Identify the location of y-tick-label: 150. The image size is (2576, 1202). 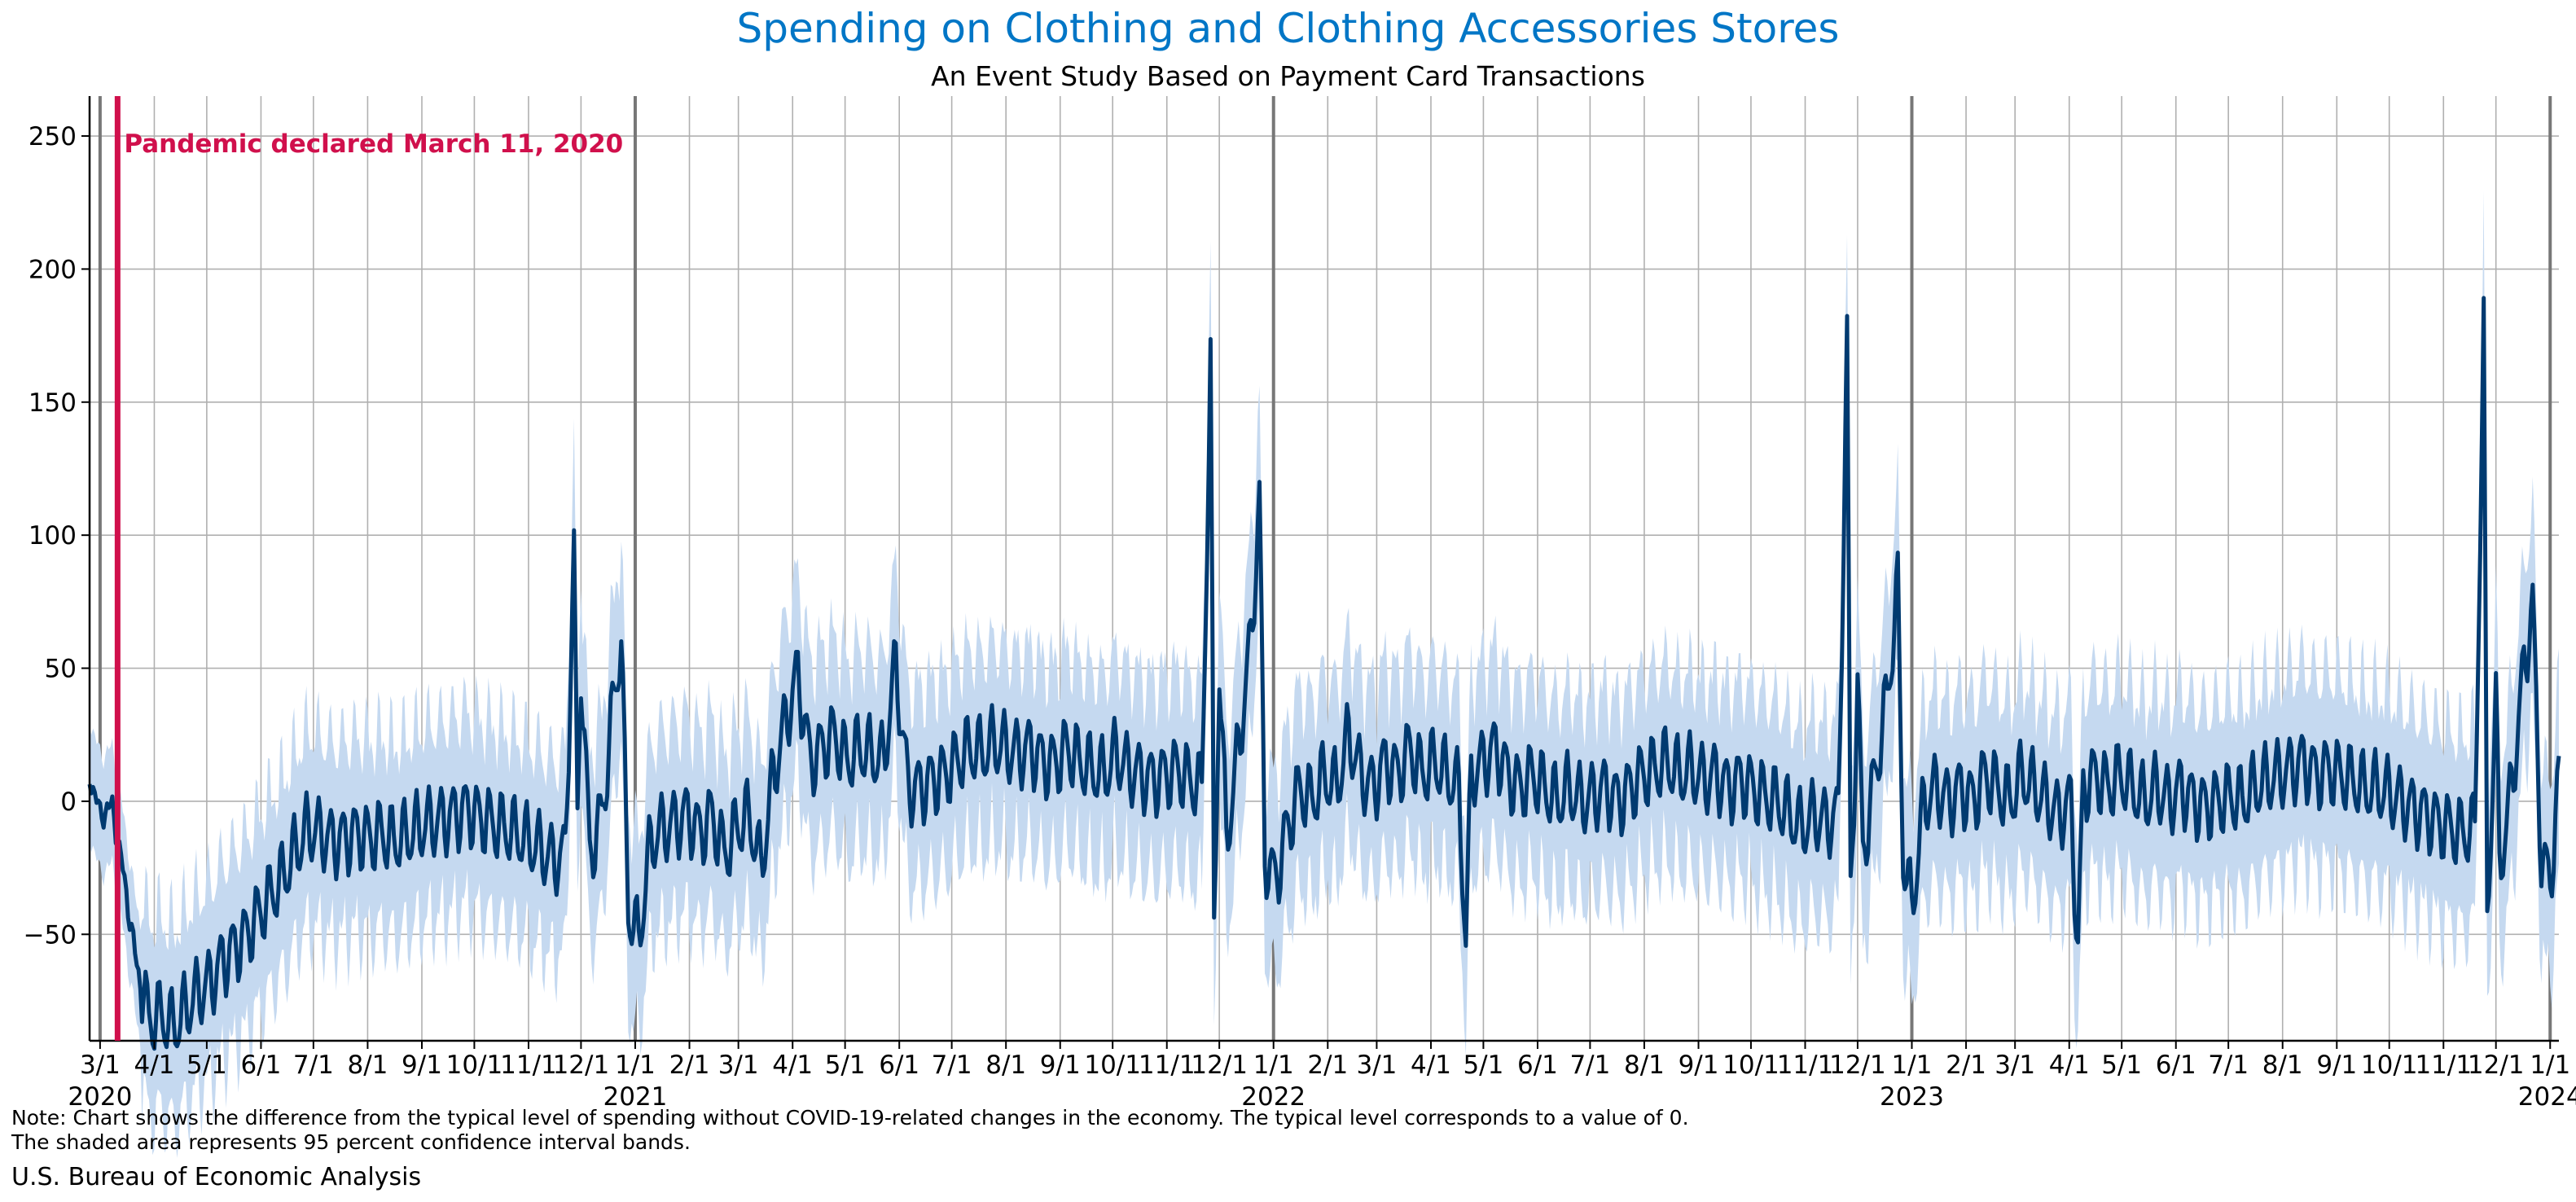
(53, 403).